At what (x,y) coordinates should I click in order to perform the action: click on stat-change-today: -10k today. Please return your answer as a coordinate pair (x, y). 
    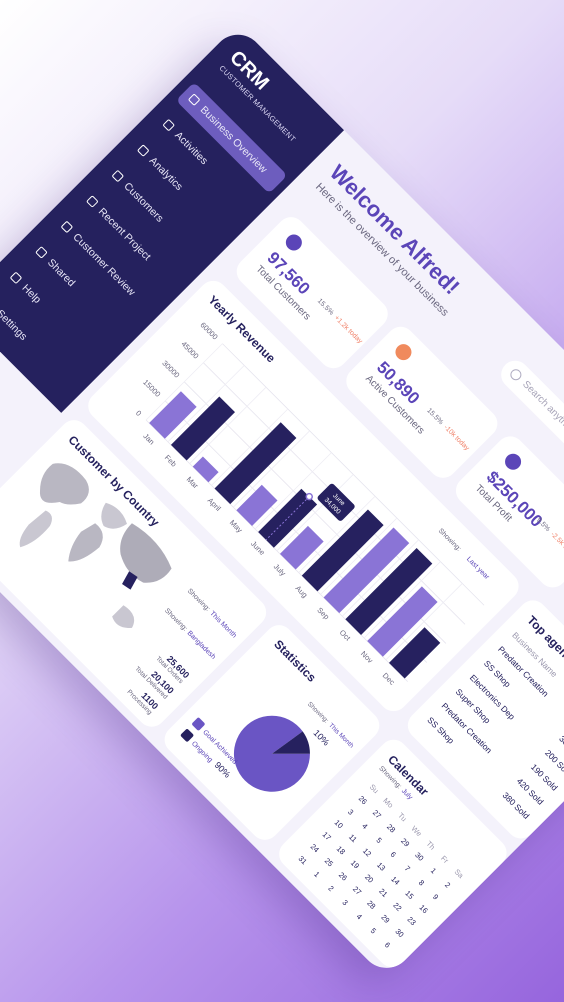
    Looking at the image, I should click on (456, 438).